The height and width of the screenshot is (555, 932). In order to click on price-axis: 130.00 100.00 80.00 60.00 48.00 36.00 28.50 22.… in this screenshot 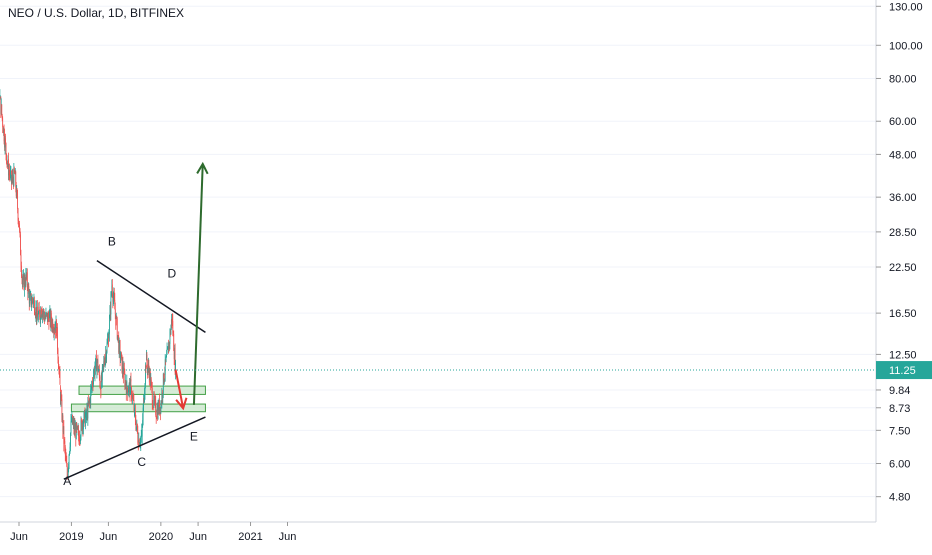, I will do `click(904, 275)`.